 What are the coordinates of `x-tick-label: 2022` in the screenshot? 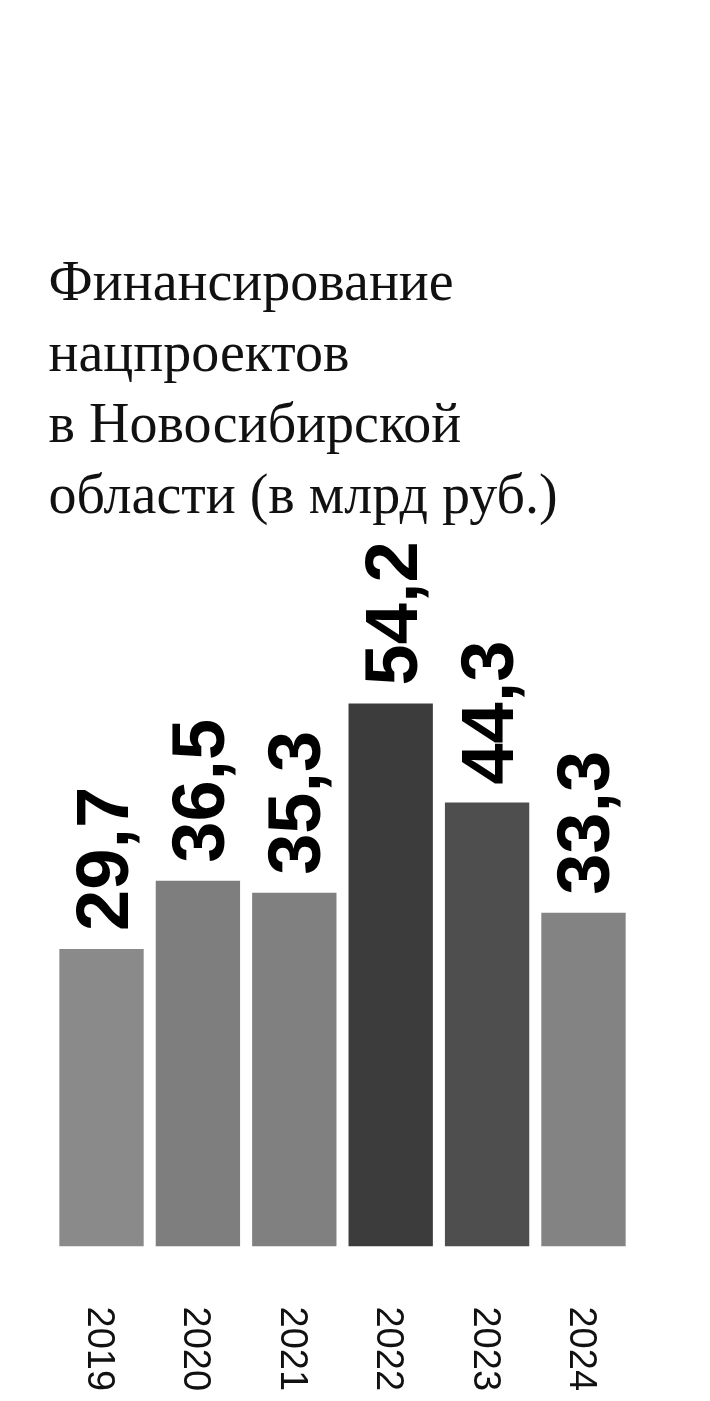 It's located at (390, 1349).